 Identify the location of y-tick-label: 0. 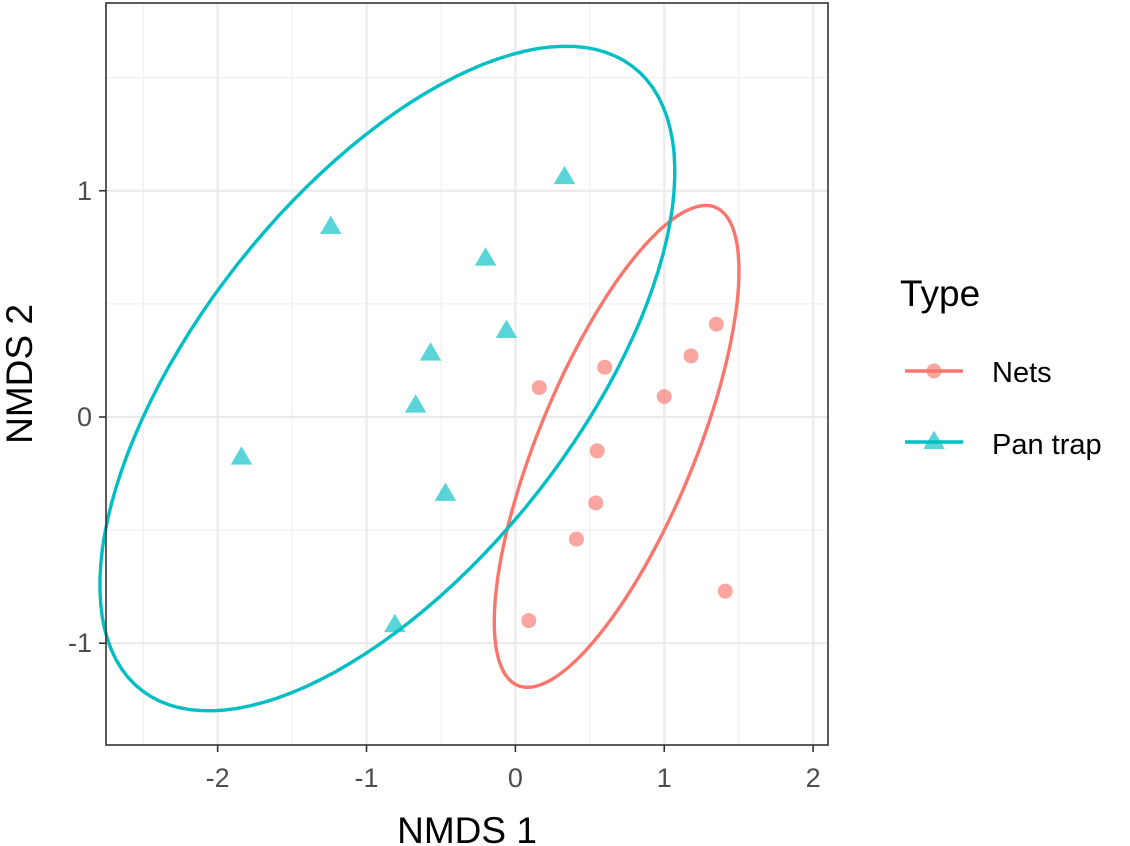
(84, 417).